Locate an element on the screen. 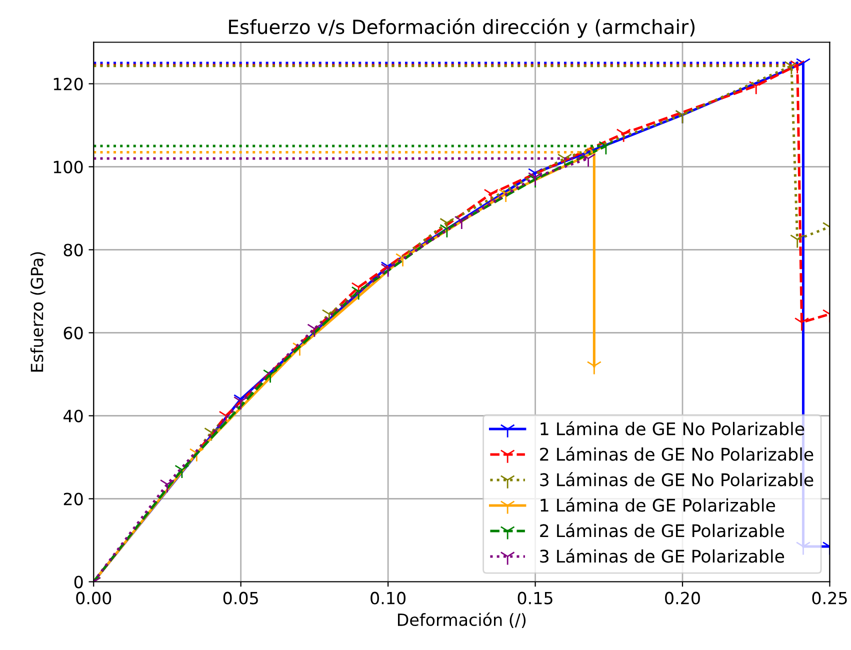  y-tick-label: 60 is located at coordinates (73, 333).